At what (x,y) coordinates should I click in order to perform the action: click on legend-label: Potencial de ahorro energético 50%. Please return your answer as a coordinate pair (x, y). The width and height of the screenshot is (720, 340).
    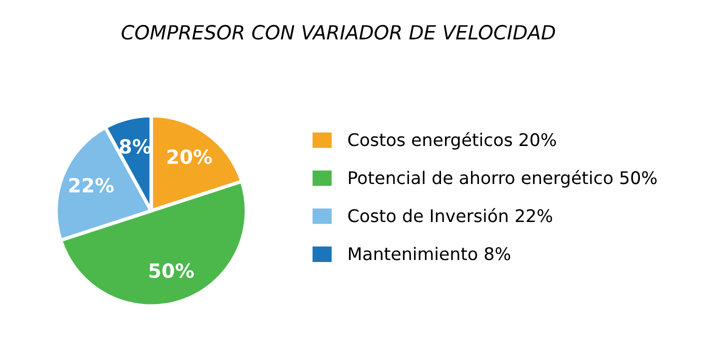
    Looking at the image, I should click on (502, 179).